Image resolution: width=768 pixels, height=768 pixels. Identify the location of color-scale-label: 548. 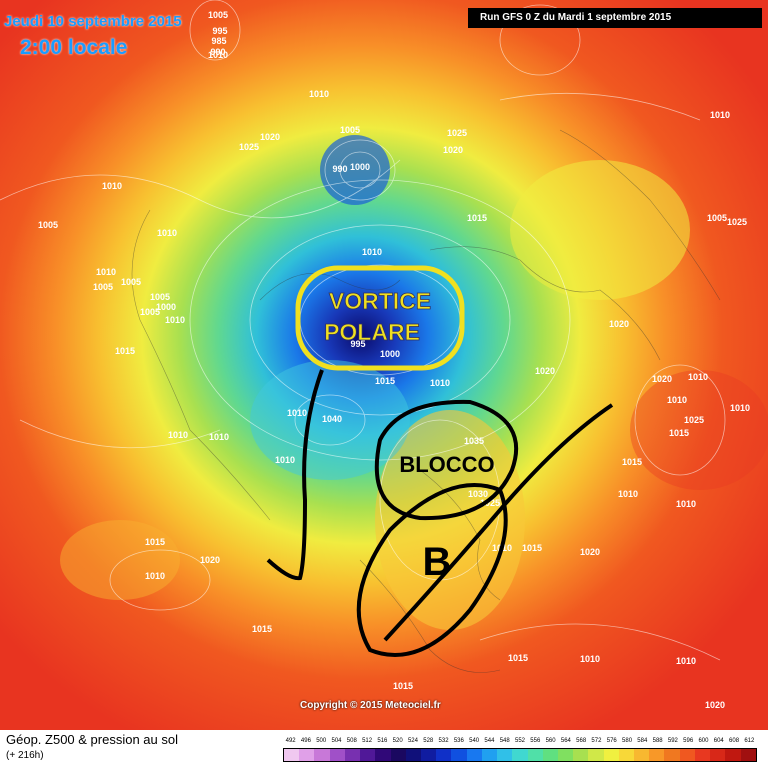
(504, 741).